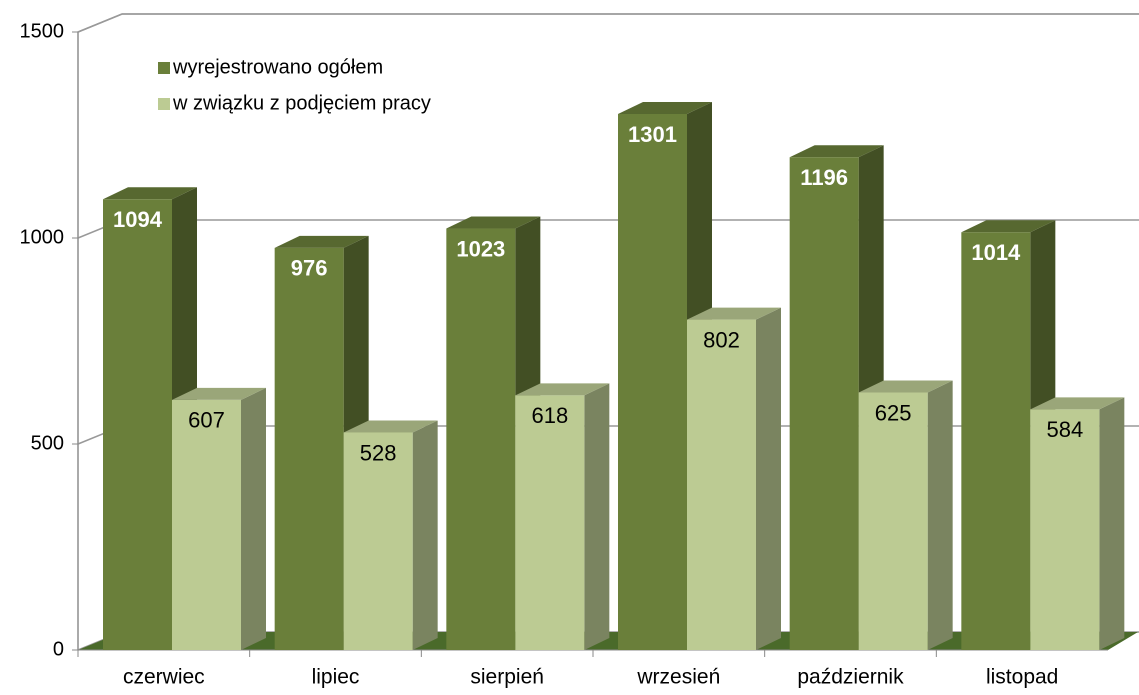 This screenshot has height=695, width=1139. I want to click on data-label: 1023, so click(480, 248).